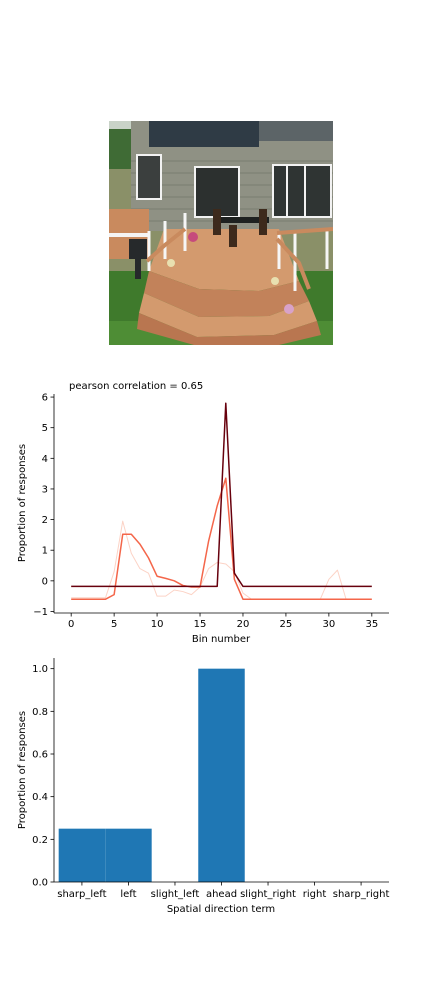 This screenshot has width=432, height=1008. Describe the element at coordinates (22, 770) in the screenshot. I see `bar-chart-ylabel: Proportion of responses` at that location.